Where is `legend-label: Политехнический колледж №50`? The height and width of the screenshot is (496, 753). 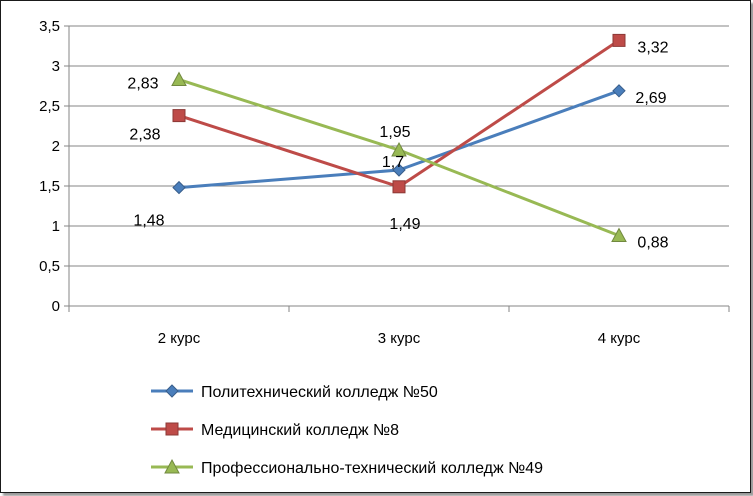
legend-label: Политехнический колледж №50 is located at coordinates (319, 392).